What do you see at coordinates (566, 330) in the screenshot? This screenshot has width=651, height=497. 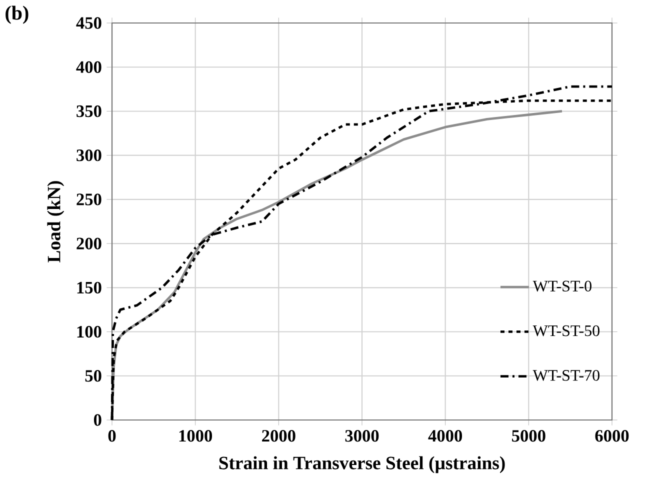 I see `legend-label: WT-ST-50` at bounding box center [566, 330].